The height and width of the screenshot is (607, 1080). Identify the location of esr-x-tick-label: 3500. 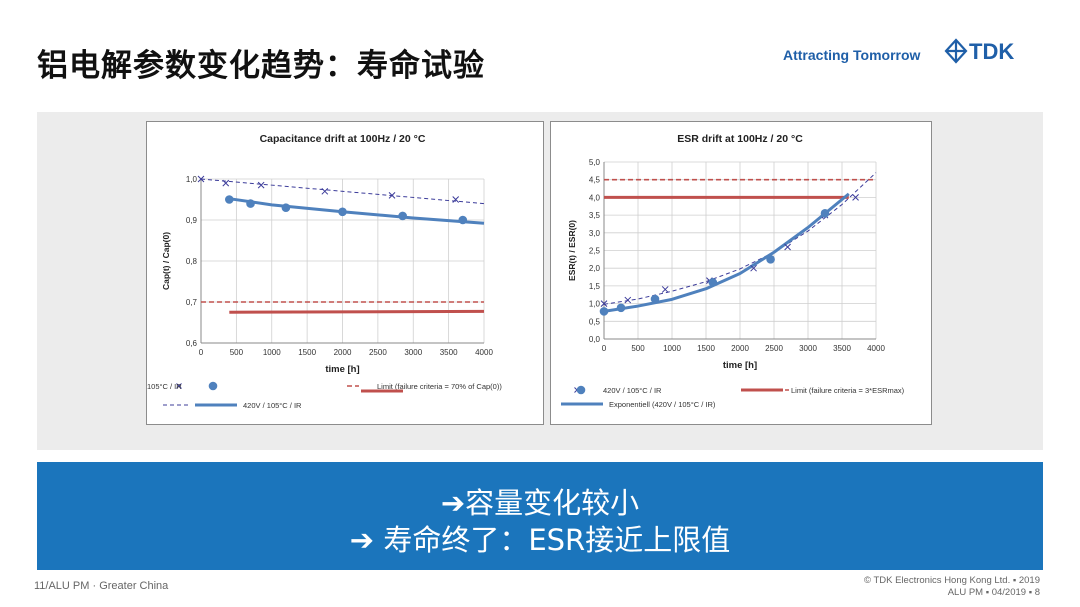
(842, 348).